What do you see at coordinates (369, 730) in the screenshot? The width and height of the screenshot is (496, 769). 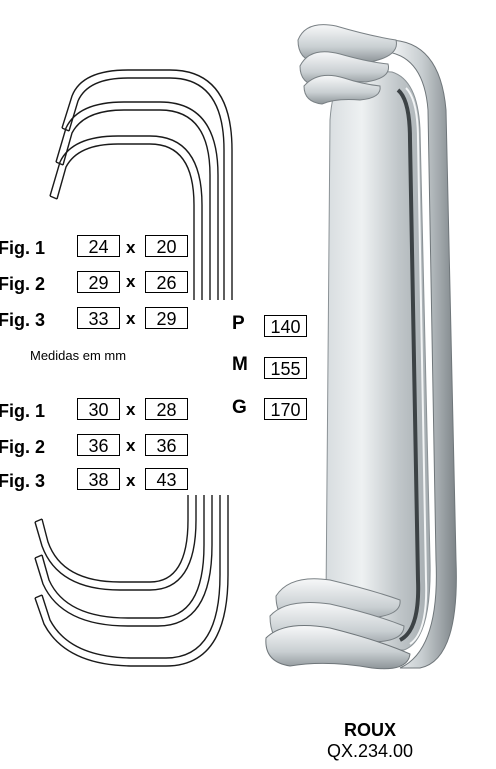 I see `product-name: ROUX` at bounding box center [369, 730].